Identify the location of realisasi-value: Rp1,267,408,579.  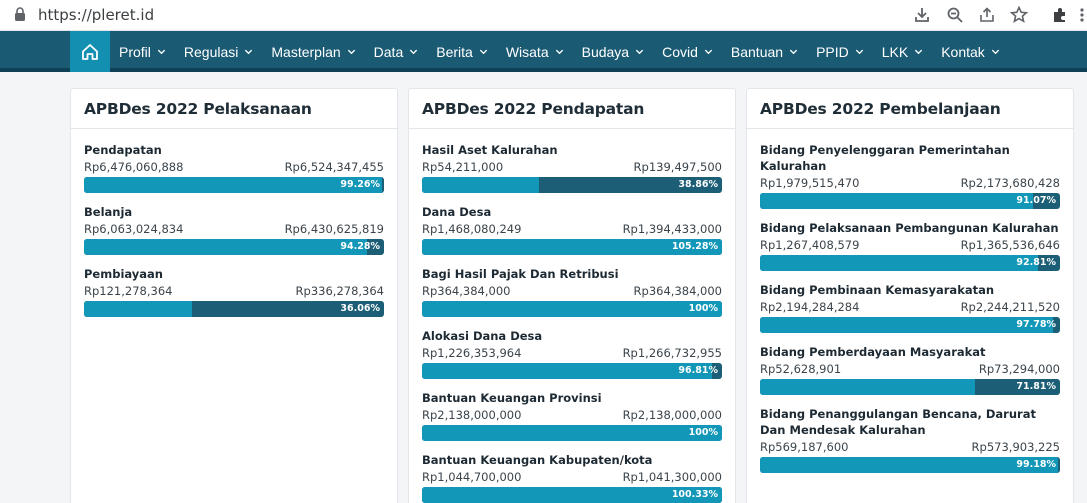
(810, 245).